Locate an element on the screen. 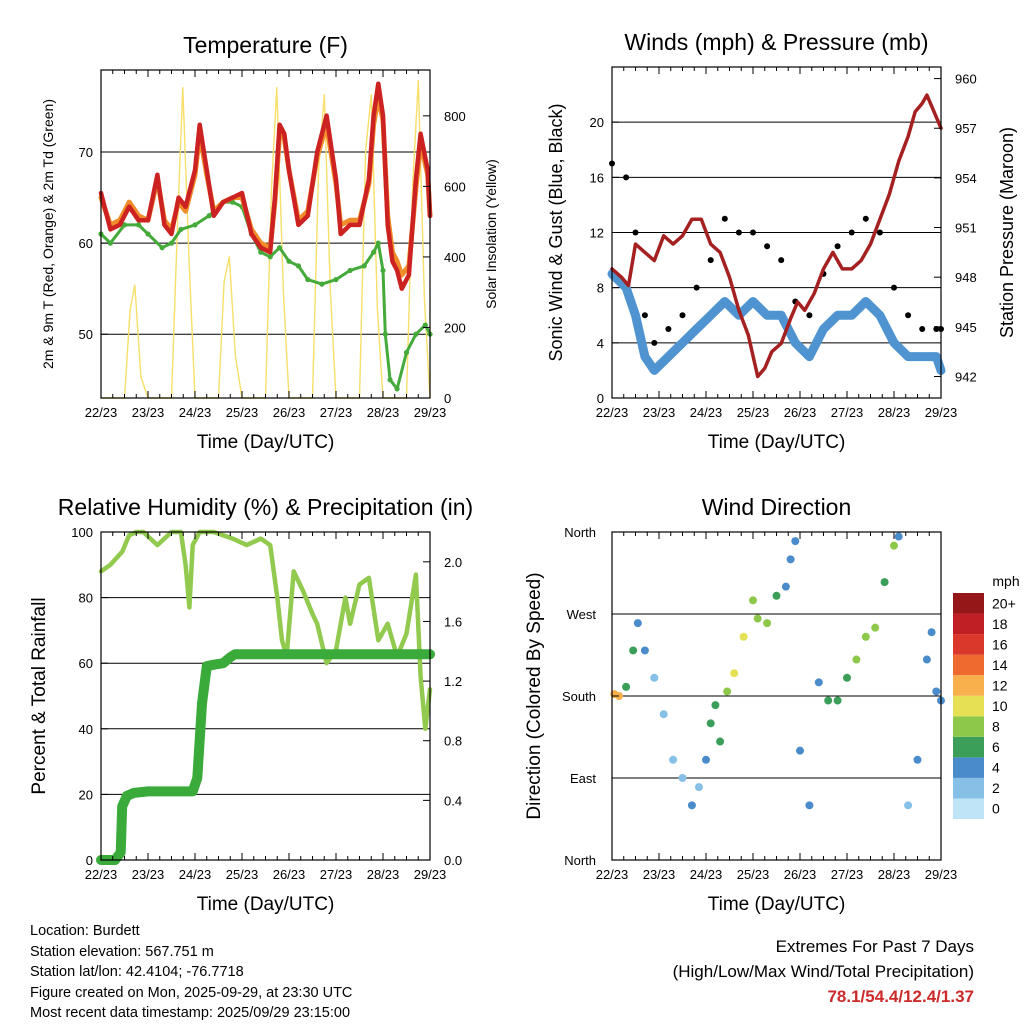  colorbar-label: 20+ is located at coordinates (1004, 603).